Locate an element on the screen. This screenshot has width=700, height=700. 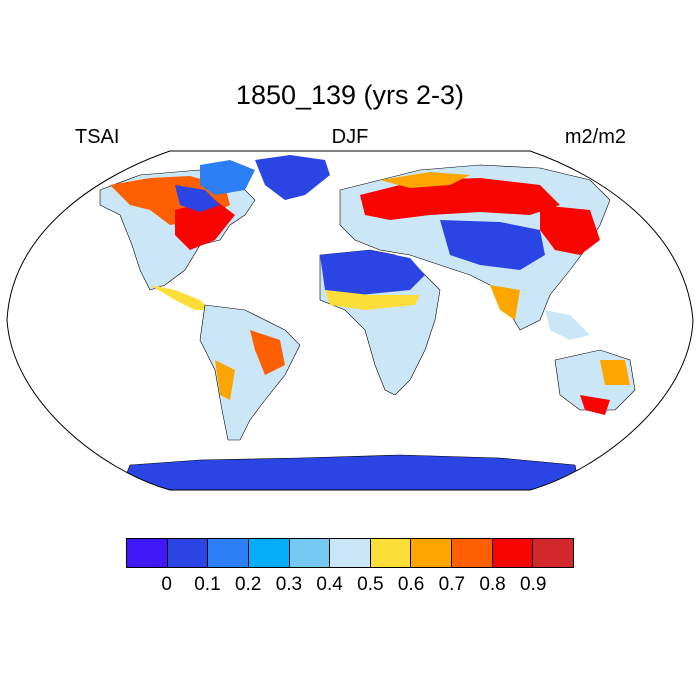
colorbar-ticks: 0 0.1 0.2 0.3 0.4 0.5 0.6 0.7 0.8 0.9 is located at coordinates (350, 587).